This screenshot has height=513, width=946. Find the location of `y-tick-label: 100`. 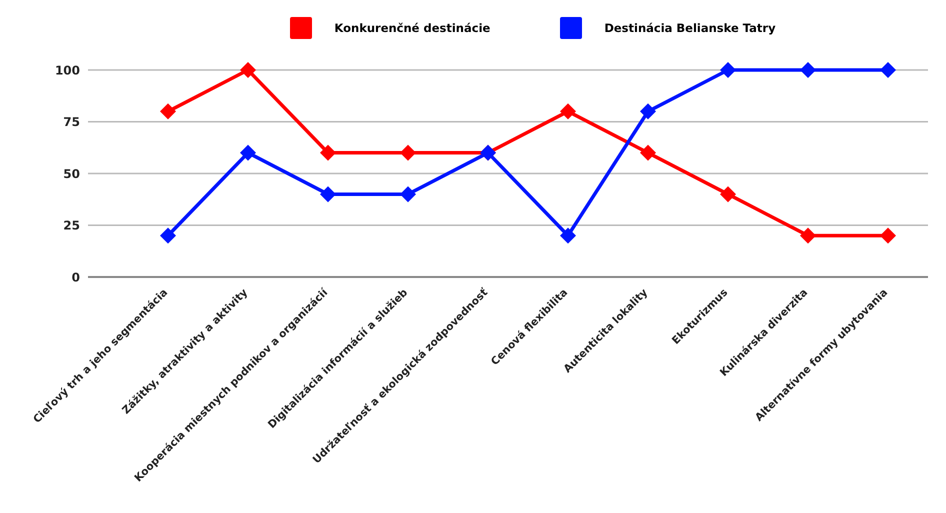

y-tick-label: 100 is located at coordinates (67, 70).